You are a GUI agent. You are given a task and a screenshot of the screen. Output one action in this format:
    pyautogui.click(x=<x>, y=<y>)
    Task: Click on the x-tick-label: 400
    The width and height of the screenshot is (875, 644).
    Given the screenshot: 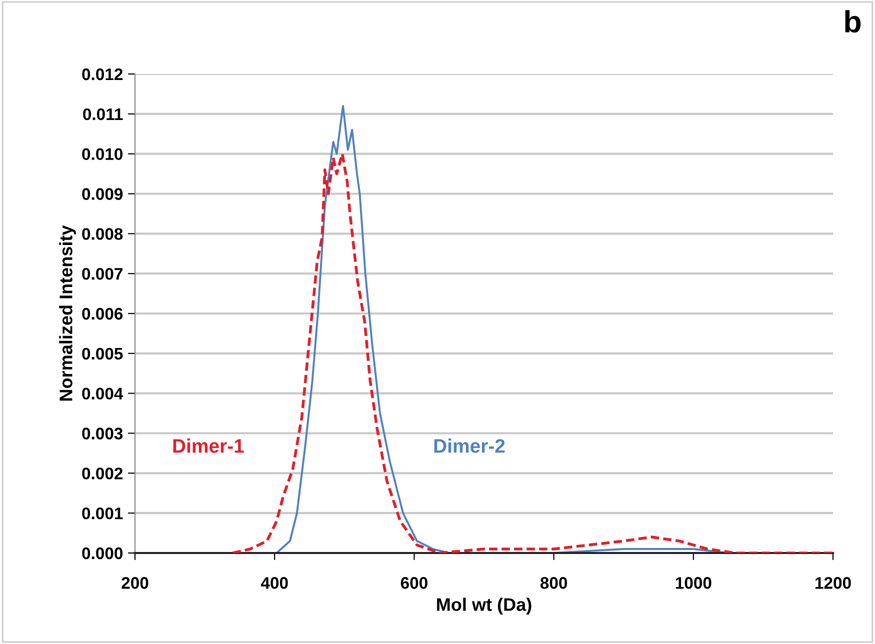 What is the action you would take?
    pyautogui.click(x=274, y=583)
    